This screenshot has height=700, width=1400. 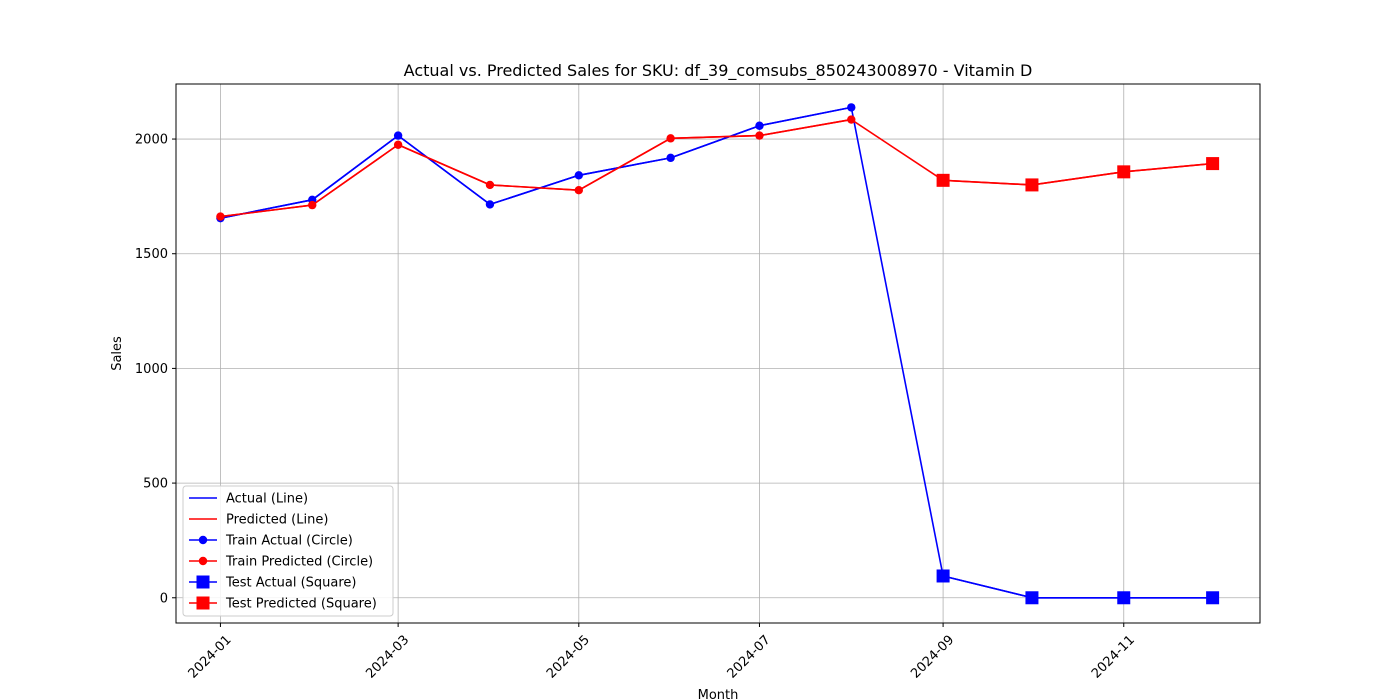 I want to click on legend-item: Train Predicted (Circle), so click(x=281, y=562).